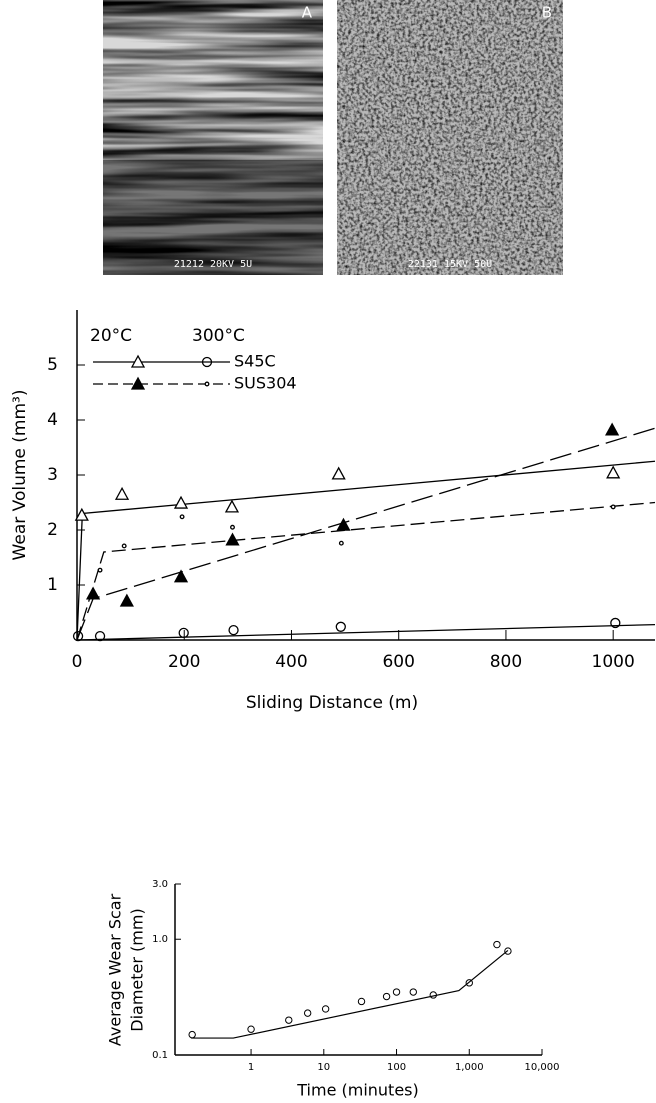 This screenshot has height=1103, width=656. What do you see at coordinates (450, 264) in the screenshot?
I see `panel-caption: 22131 15KV 50U` at bounding box center [450, 264].